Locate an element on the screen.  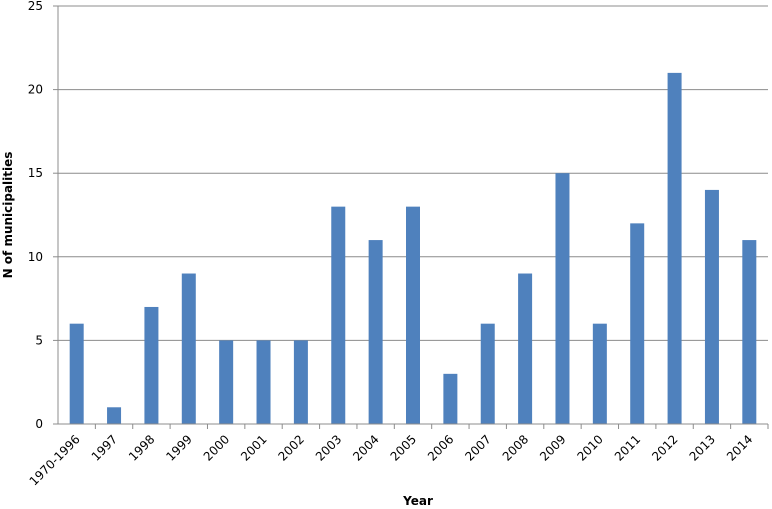
bar-1999 is located at coordinates (188, 348).